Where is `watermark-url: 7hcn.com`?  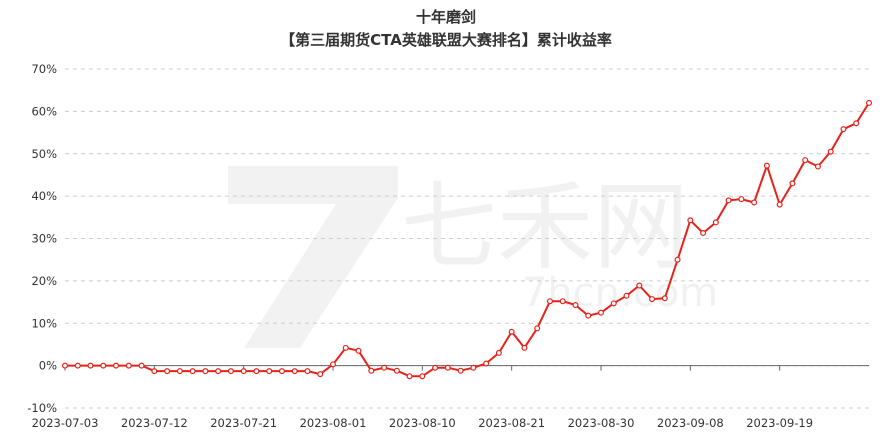 watermark-url: 7hcn.com is located at coordinates (620, 293).